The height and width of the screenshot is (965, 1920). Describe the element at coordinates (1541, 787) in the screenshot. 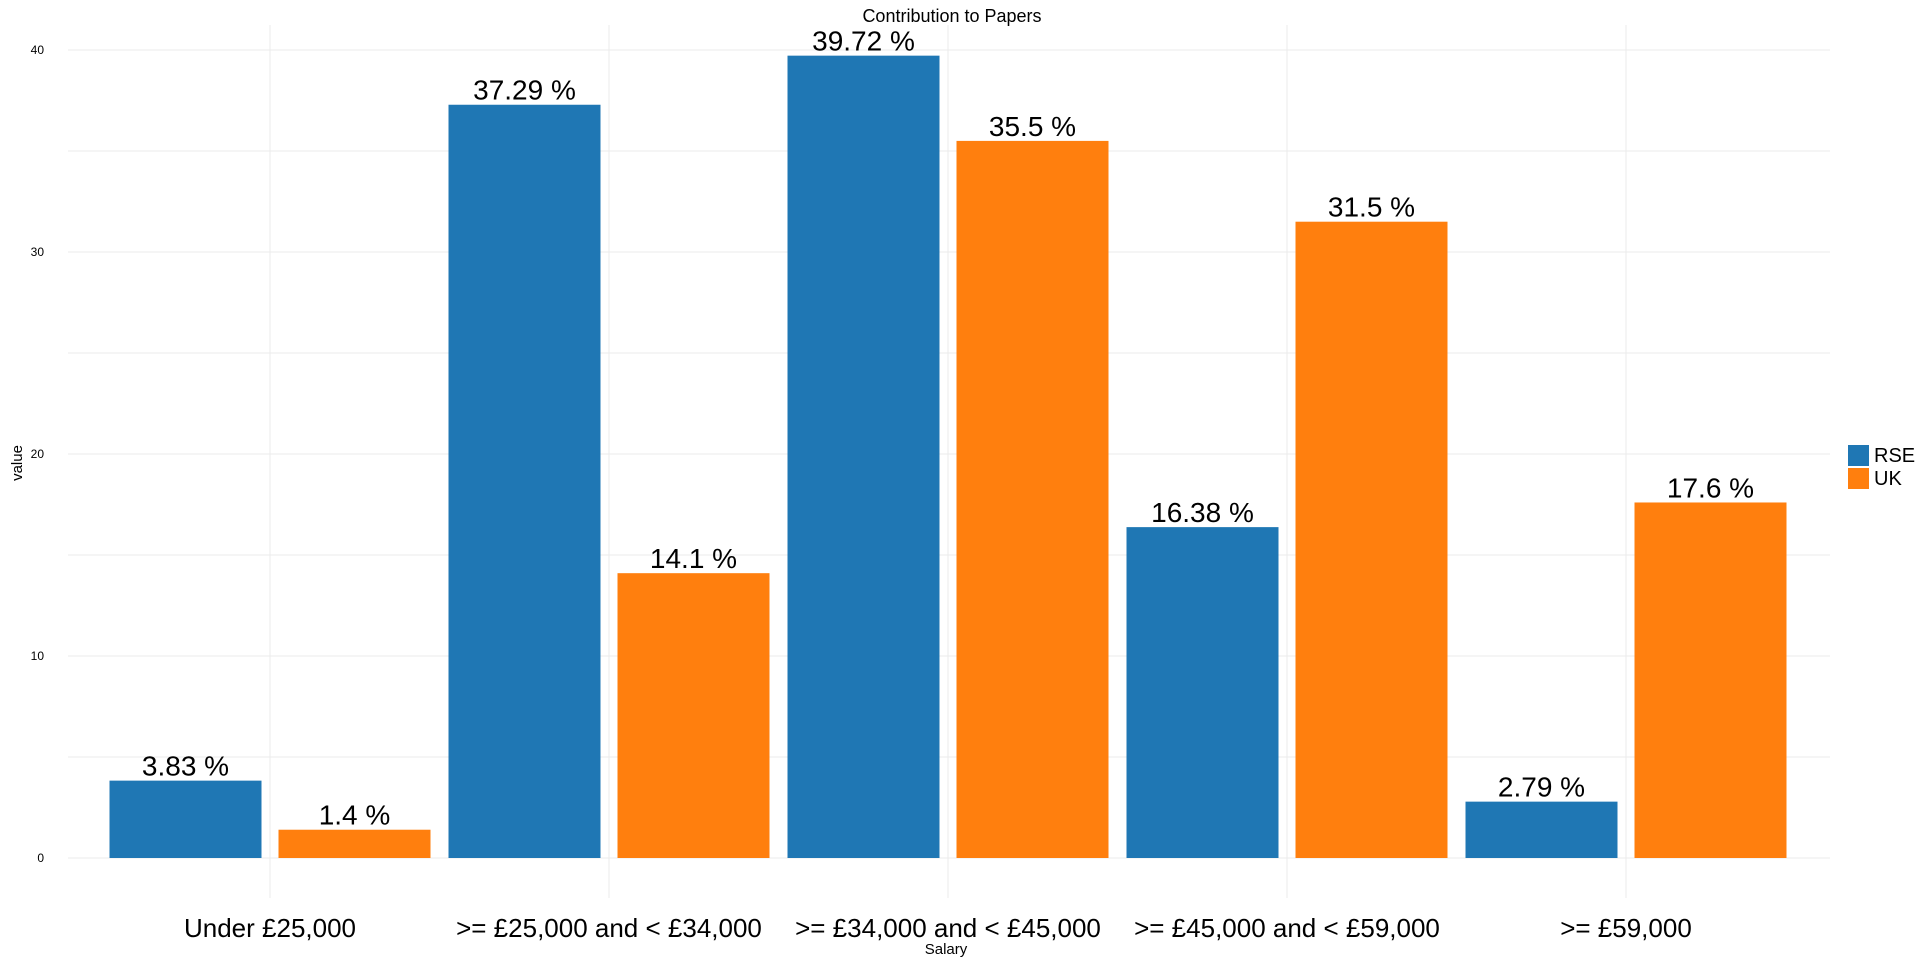

I see `data-label-rse-4: 2.79 %` at that location.